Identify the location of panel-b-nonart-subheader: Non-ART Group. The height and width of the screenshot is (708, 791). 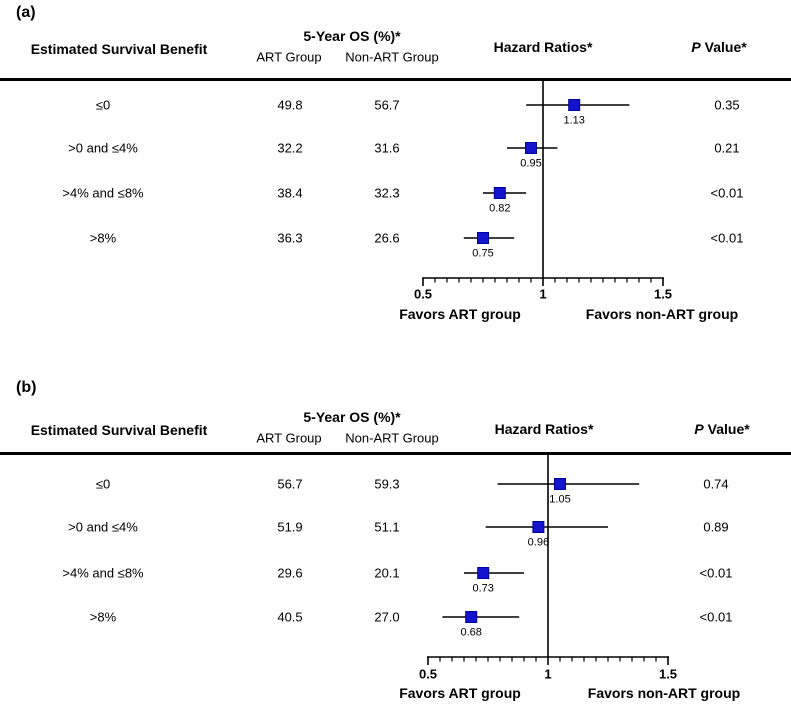
(392, 438).